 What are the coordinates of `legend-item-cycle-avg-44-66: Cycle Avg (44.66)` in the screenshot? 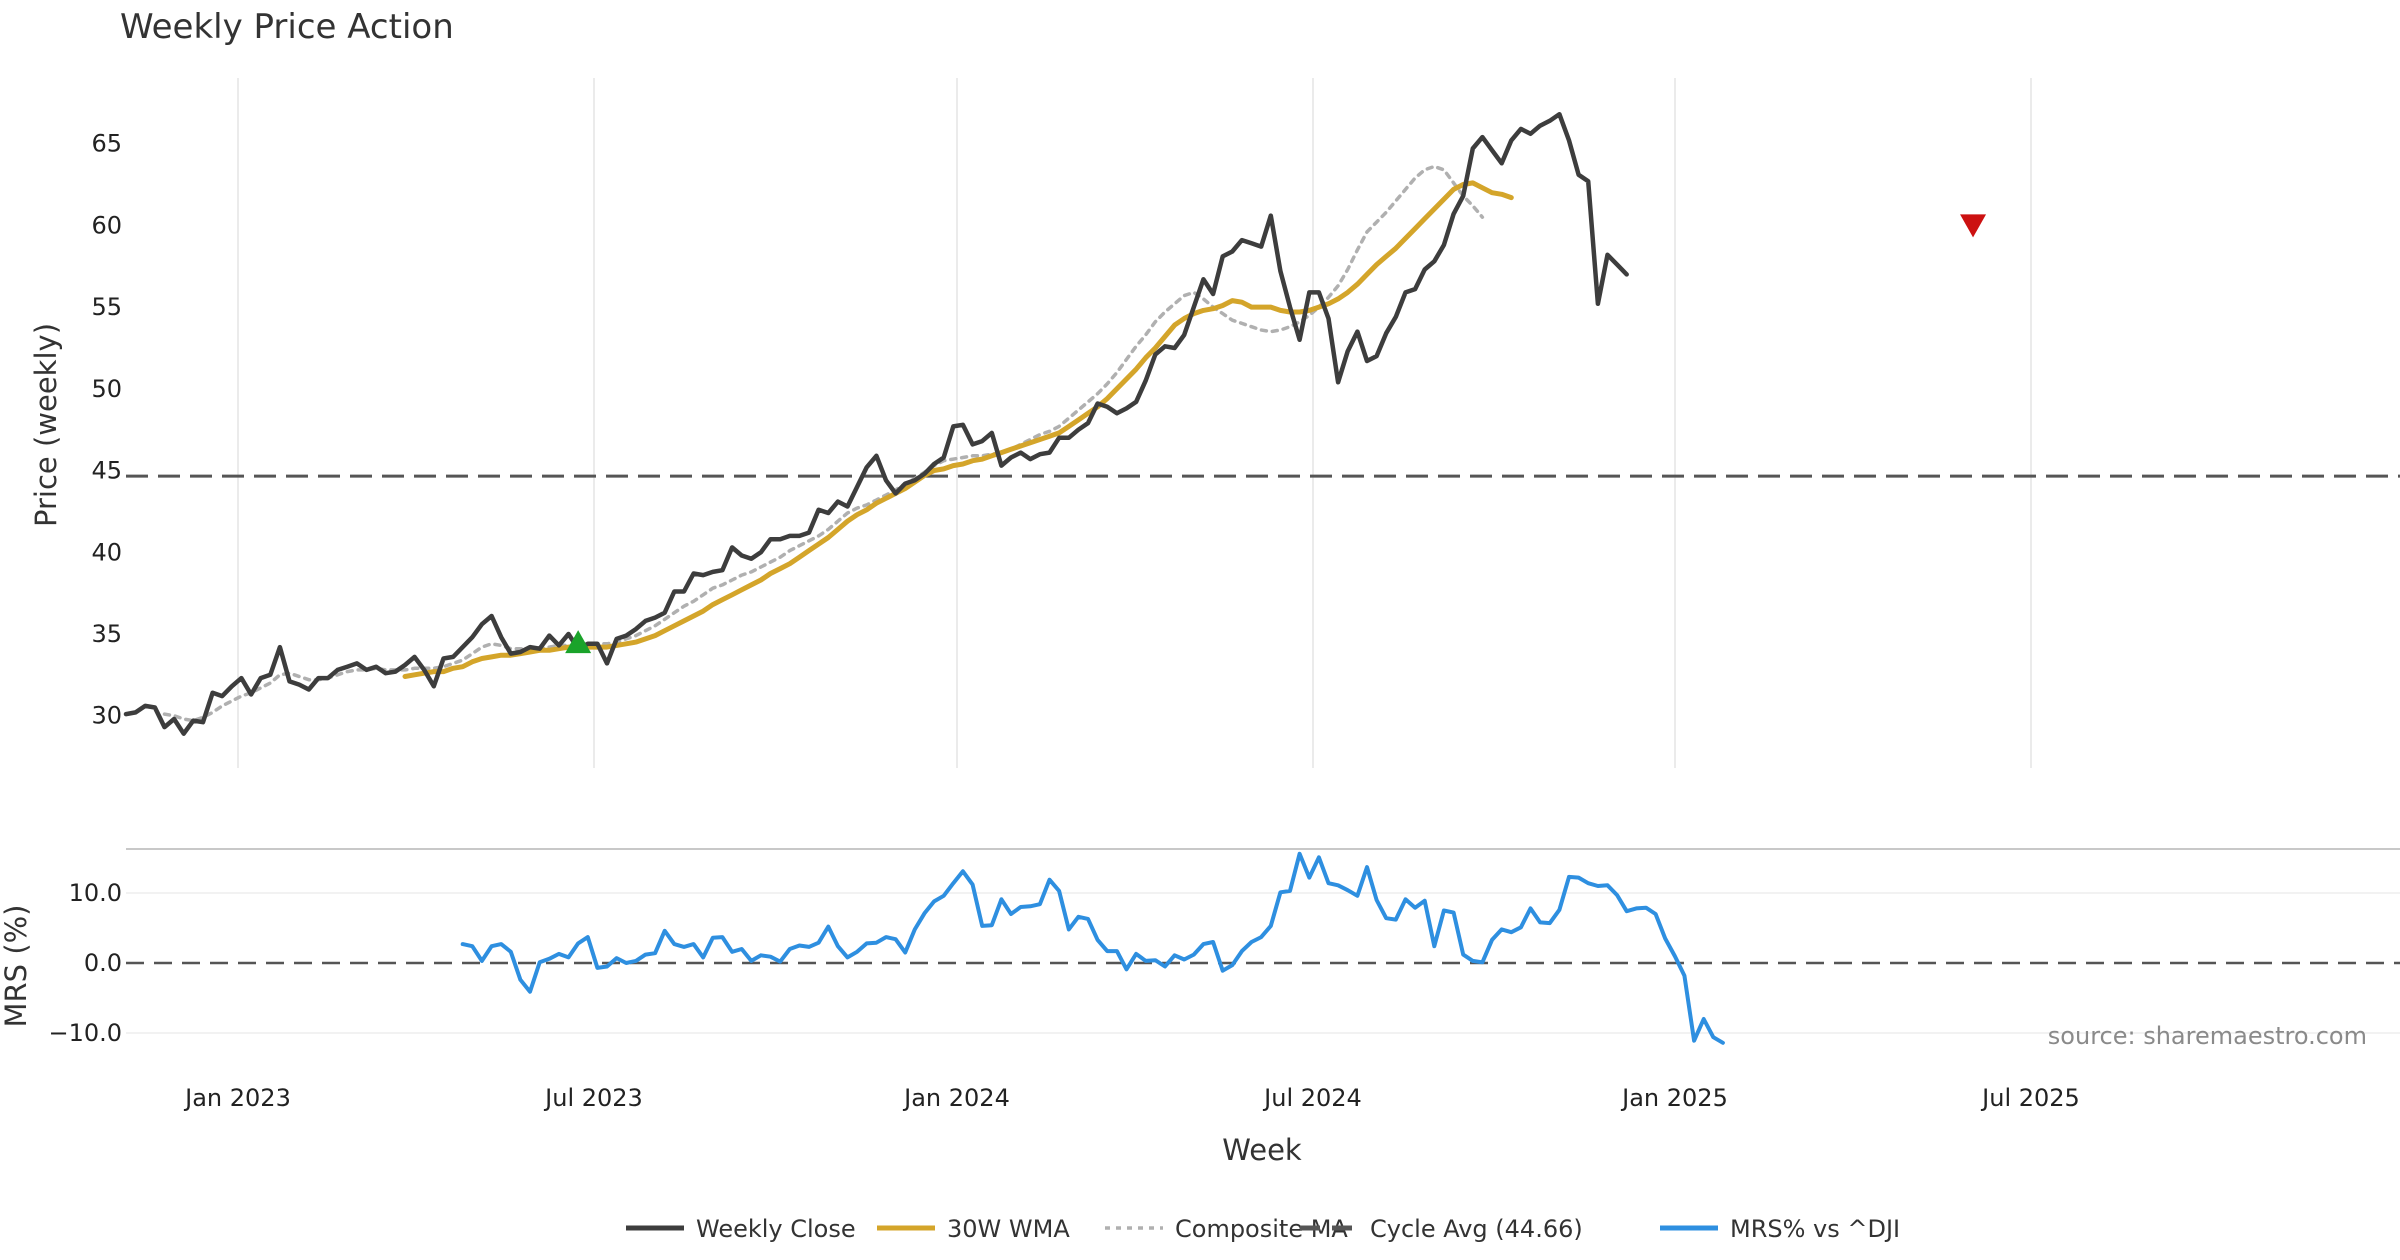 It's located at (1441, 1229).